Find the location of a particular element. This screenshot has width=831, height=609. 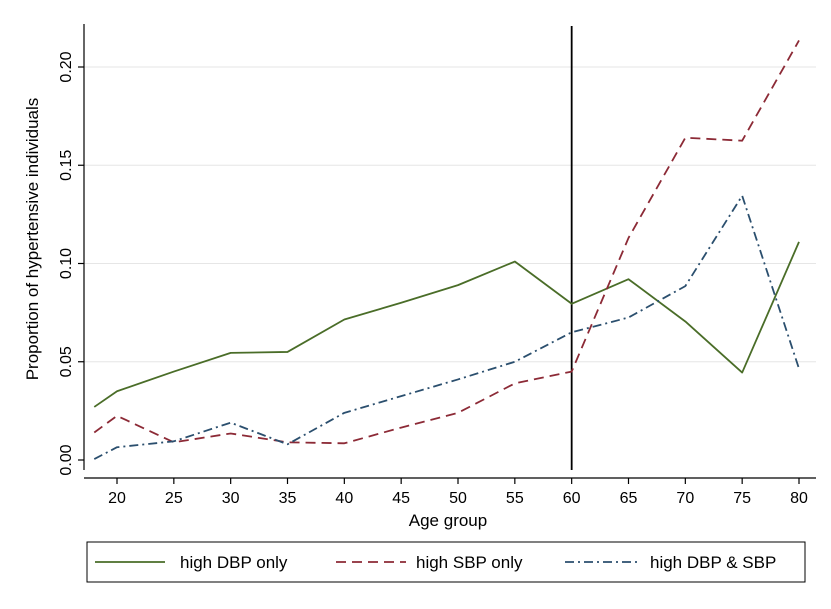

x-tick-label-5: 45 is located at coordinates (401, 498).